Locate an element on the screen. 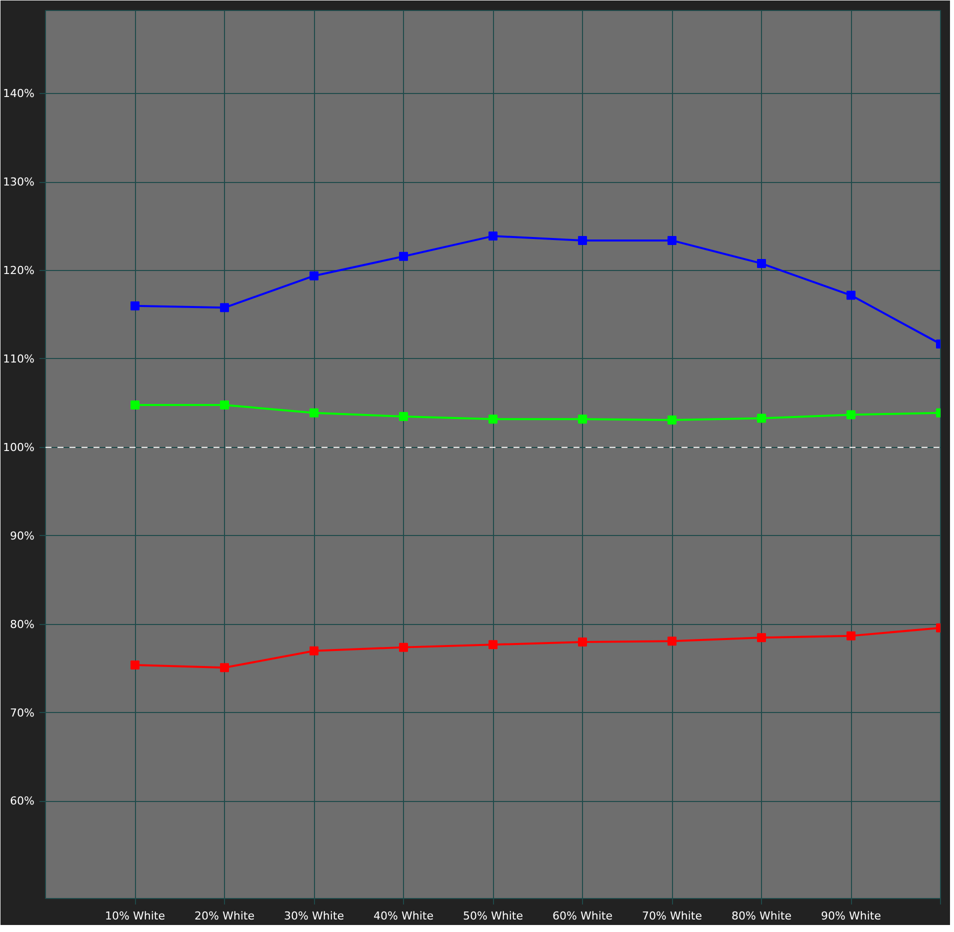 Image resolution: width=954 pixels, height=932 pixels. x-tick-label: 50% White is located at coordinates (493, 916).